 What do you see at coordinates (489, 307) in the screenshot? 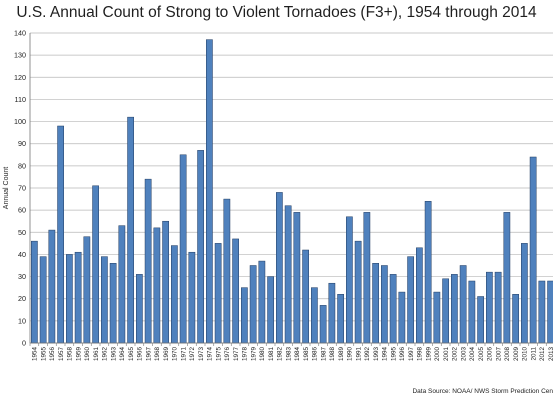
I see `bar-2006` at bounding box center [489, 307].